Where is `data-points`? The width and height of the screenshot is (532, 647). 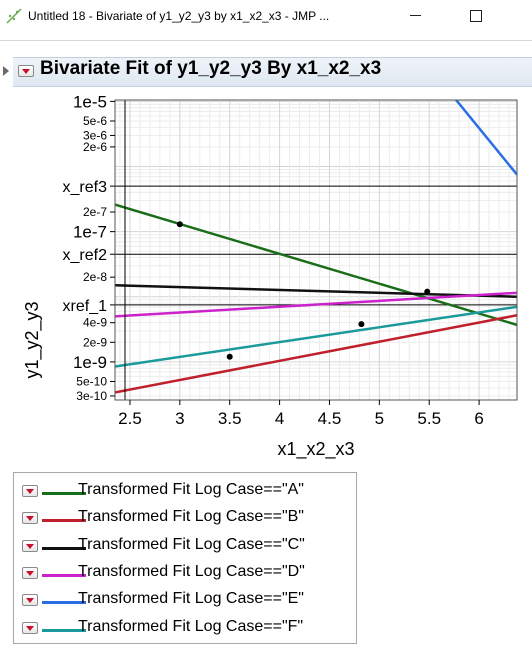
data-points is located at coordinates (303, 290).